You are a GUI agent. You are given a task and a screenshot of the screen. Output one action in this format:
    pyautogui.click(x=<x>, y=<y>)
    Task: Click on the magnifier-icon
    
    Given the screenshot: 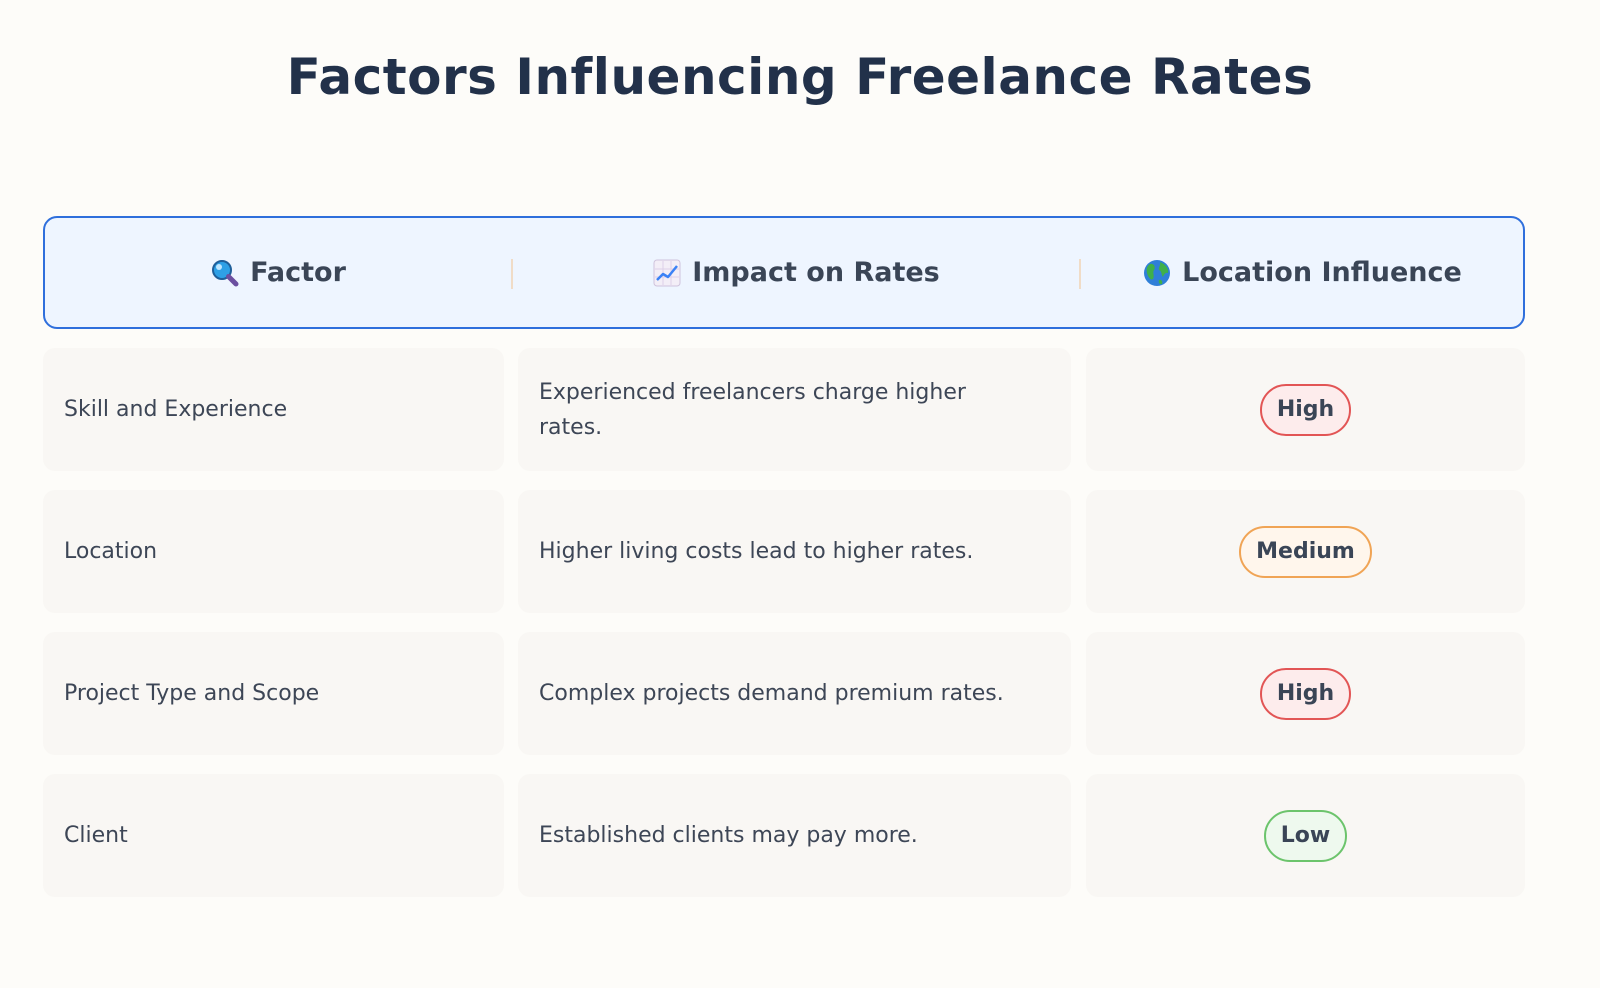 What is the action you would take?
    pyautogui.click(x=225, y=273)
    